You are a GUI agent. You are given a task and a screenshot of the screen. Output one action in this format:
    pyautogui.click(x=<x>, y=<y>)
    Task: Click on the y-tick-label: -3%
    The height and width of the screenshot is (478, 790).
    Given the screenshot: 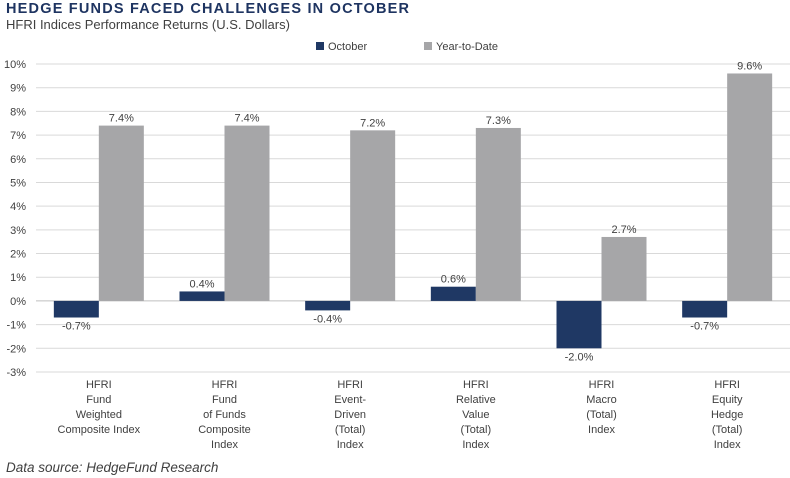 What is the action you would take?
    pyautogui.click(x=16, y=373)
    